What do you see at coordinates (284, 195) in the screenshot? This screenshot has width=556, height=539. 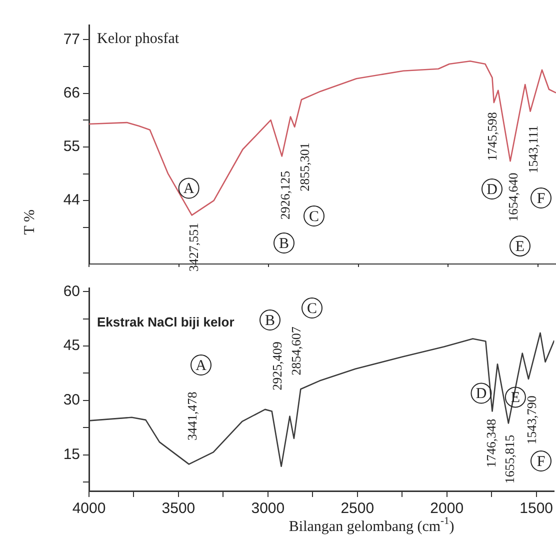 I see `annotation: 2926,125` at bounding box center [284, 195].